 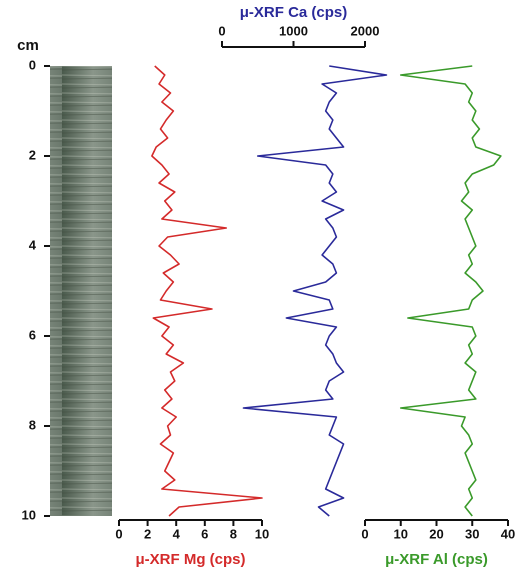 What do you see at coordinates (190, 559) in the screenshot?
I see `x-axis-title: μ-XRF Mg (cps)` at bounding box center [190, 559].